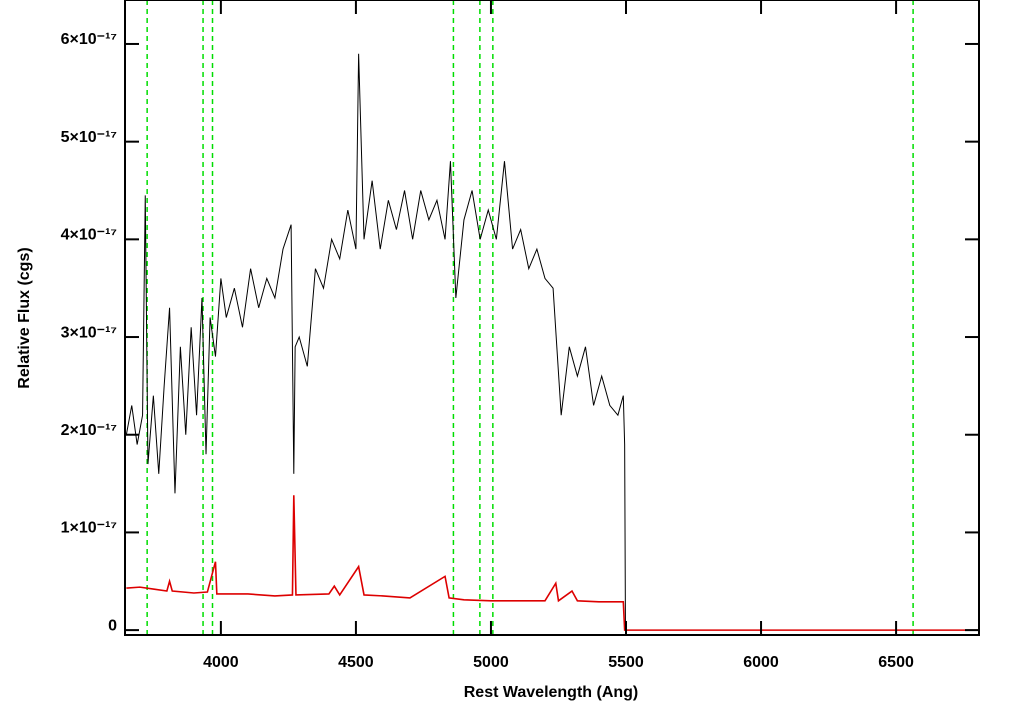  I want to click on x-tick-label: 6500, so click(896, 662).